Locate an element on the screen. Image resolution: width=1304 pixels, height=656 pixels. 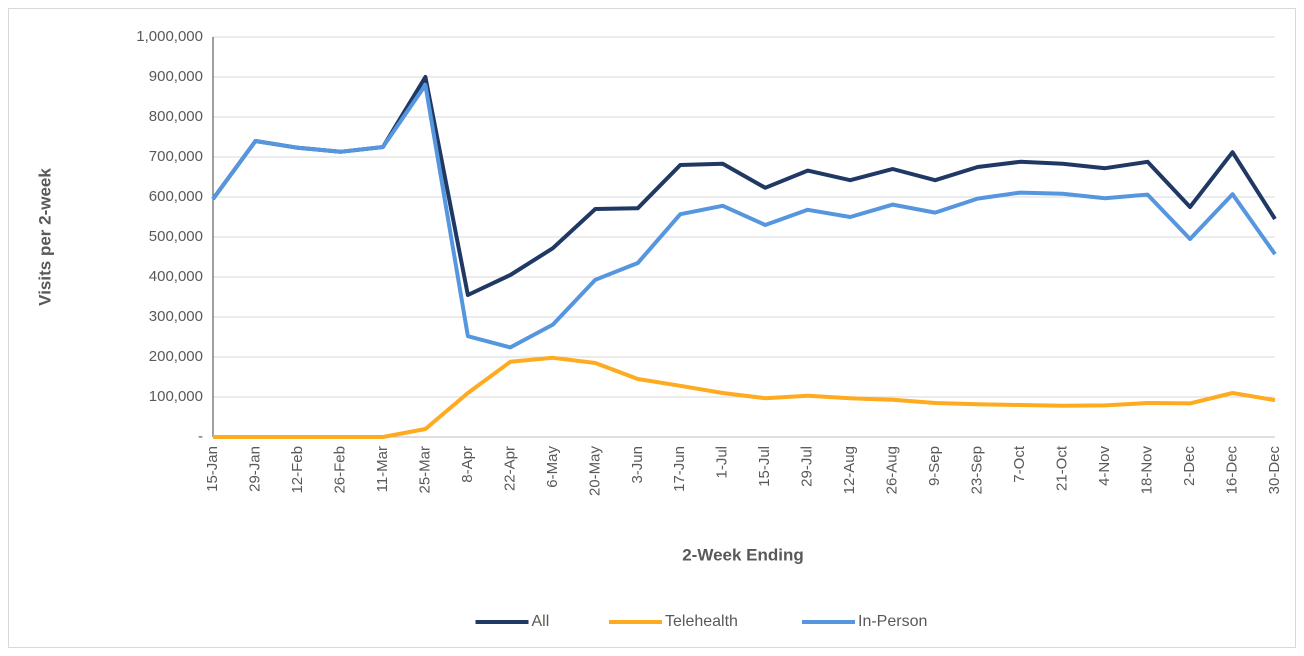
x-tick-label: 7-Oct is located at coordinates (1019, 464).